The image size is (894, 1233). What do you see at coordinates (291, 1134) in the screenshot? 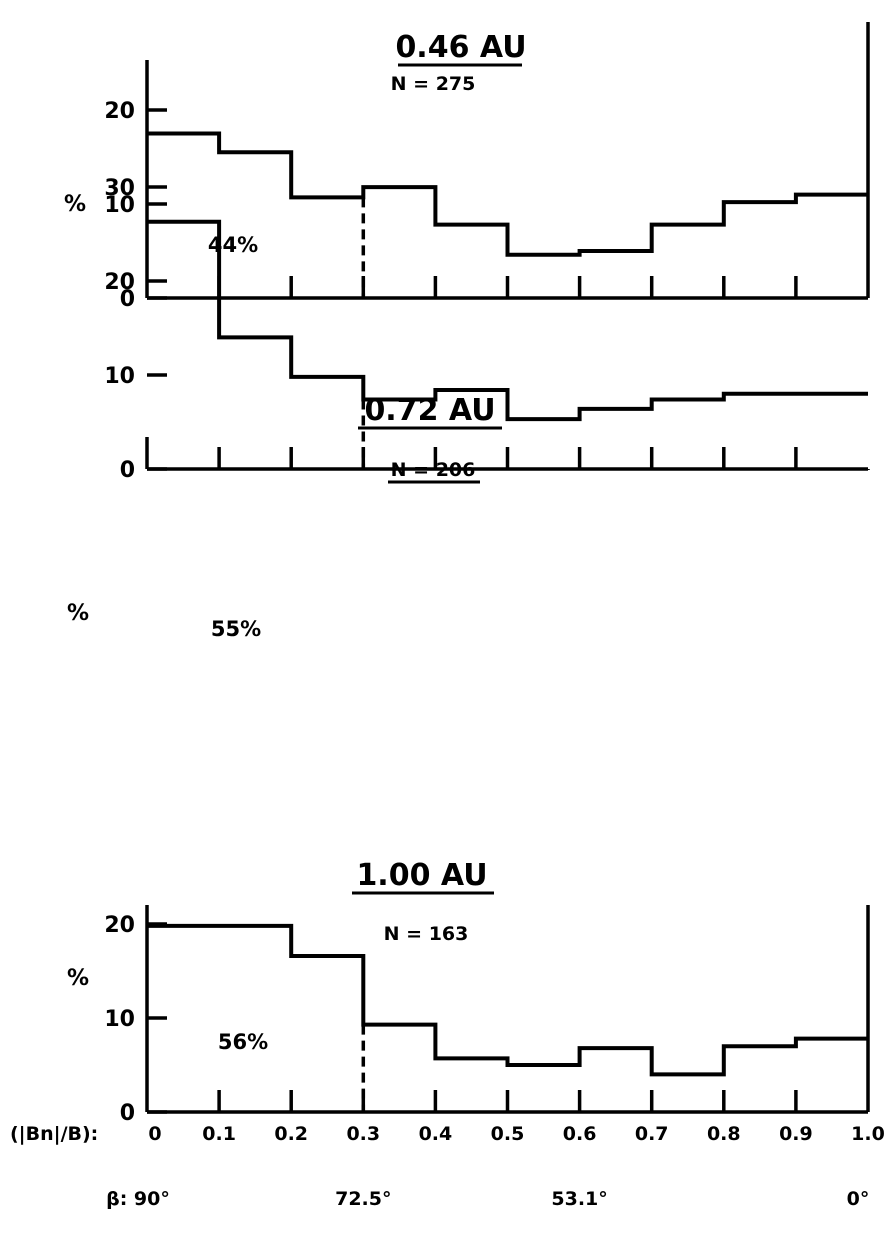
I see `x-tick-label: 0.2` at bounding box center [291, 1134].